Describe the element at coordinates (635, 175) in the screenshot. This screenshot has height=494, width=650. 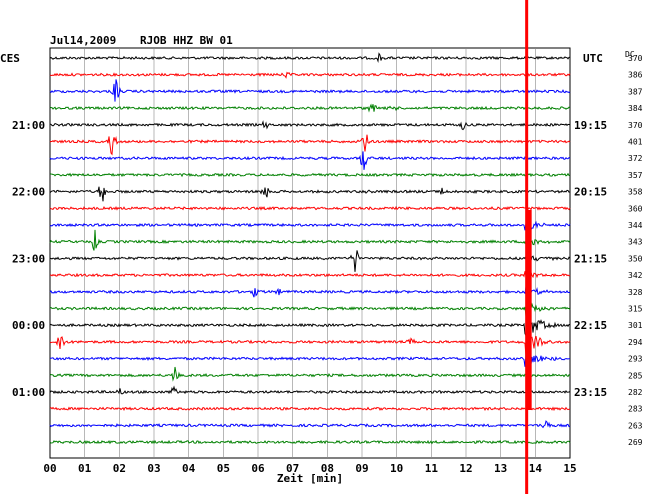
I see `dc-value: 357` at that location.